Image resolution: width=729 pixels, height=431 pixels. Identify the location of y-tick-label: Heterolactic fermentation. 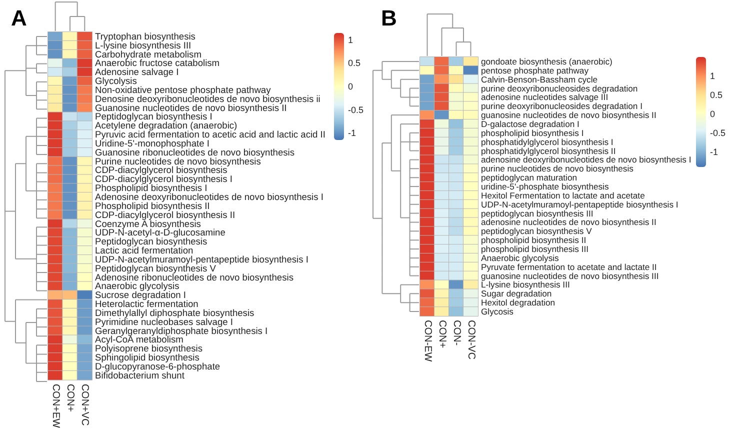
(146, 304).